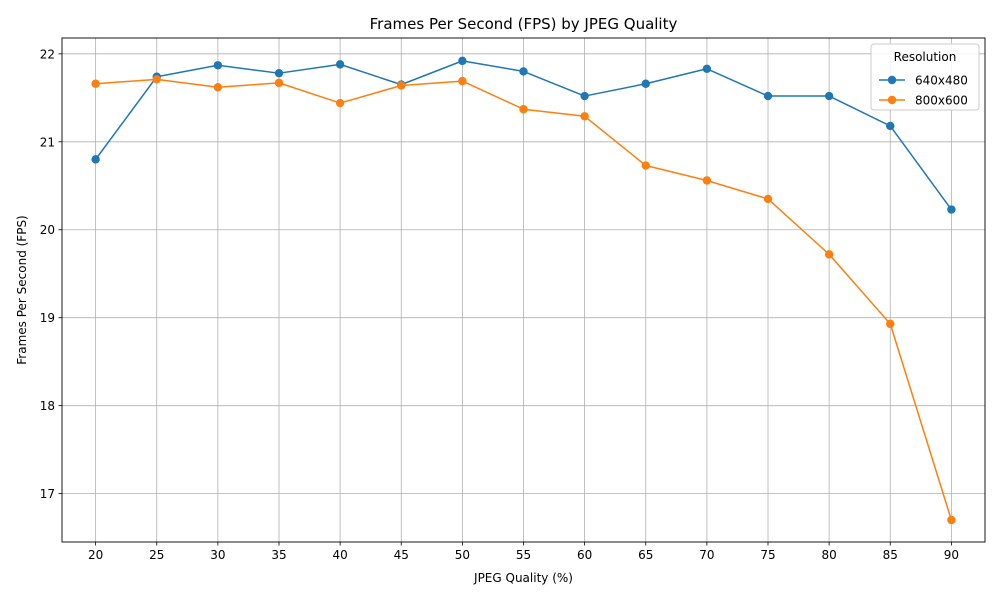 The image size is (1000, 600). What do you see at coordinates (524, 24) in the screenshot?
I see `chart-title: Frames Per Second (FPS) by JPEG Quality` at bounding box center [524, 24].